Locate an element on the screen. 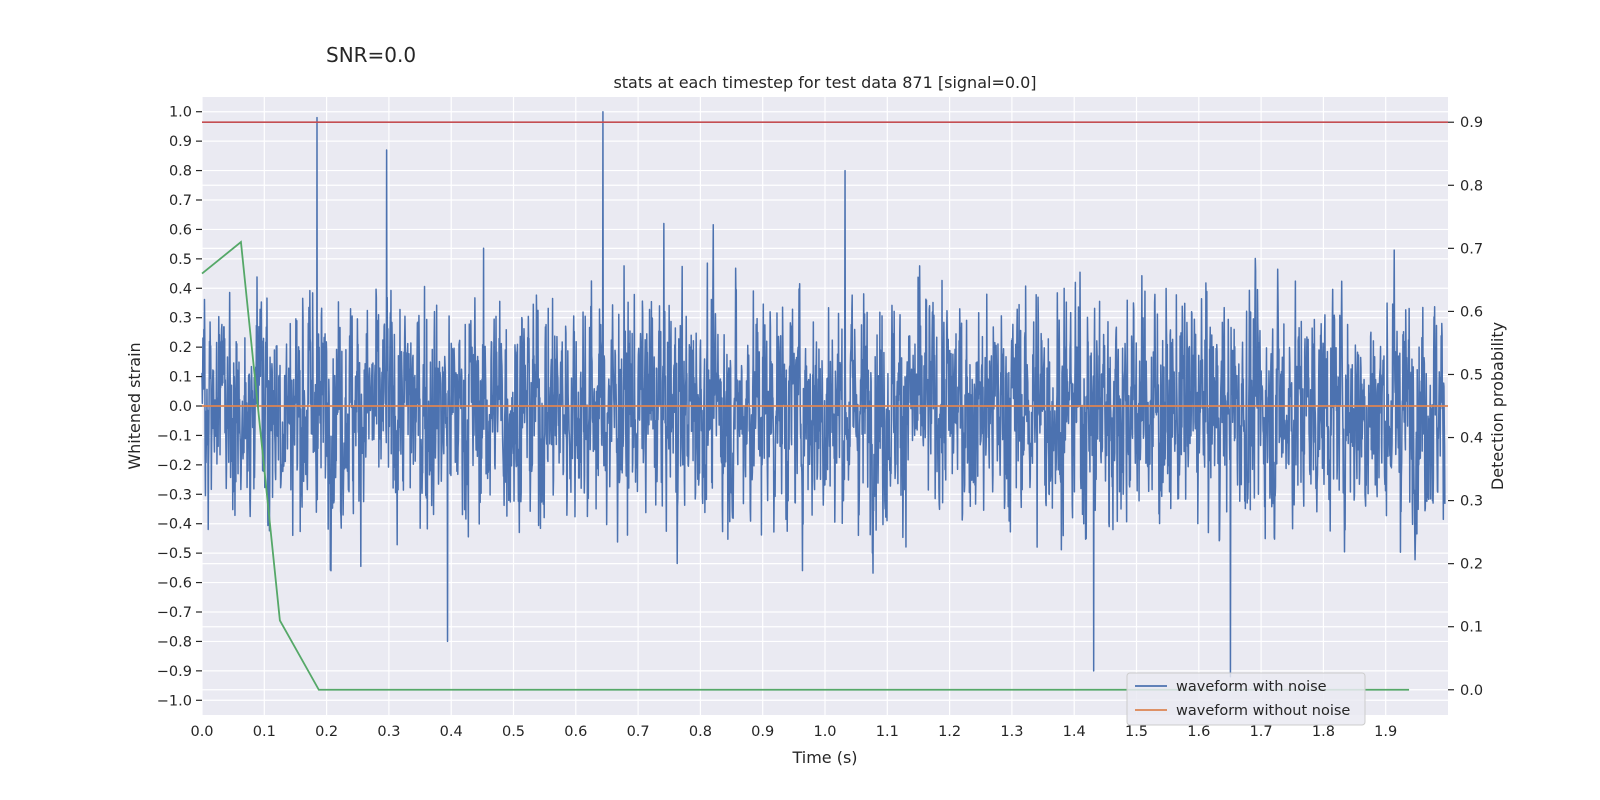 The width and height of the screenshot is (1600, 800). x-tick-label: 1.3 is located at coordinates (1011, 732).